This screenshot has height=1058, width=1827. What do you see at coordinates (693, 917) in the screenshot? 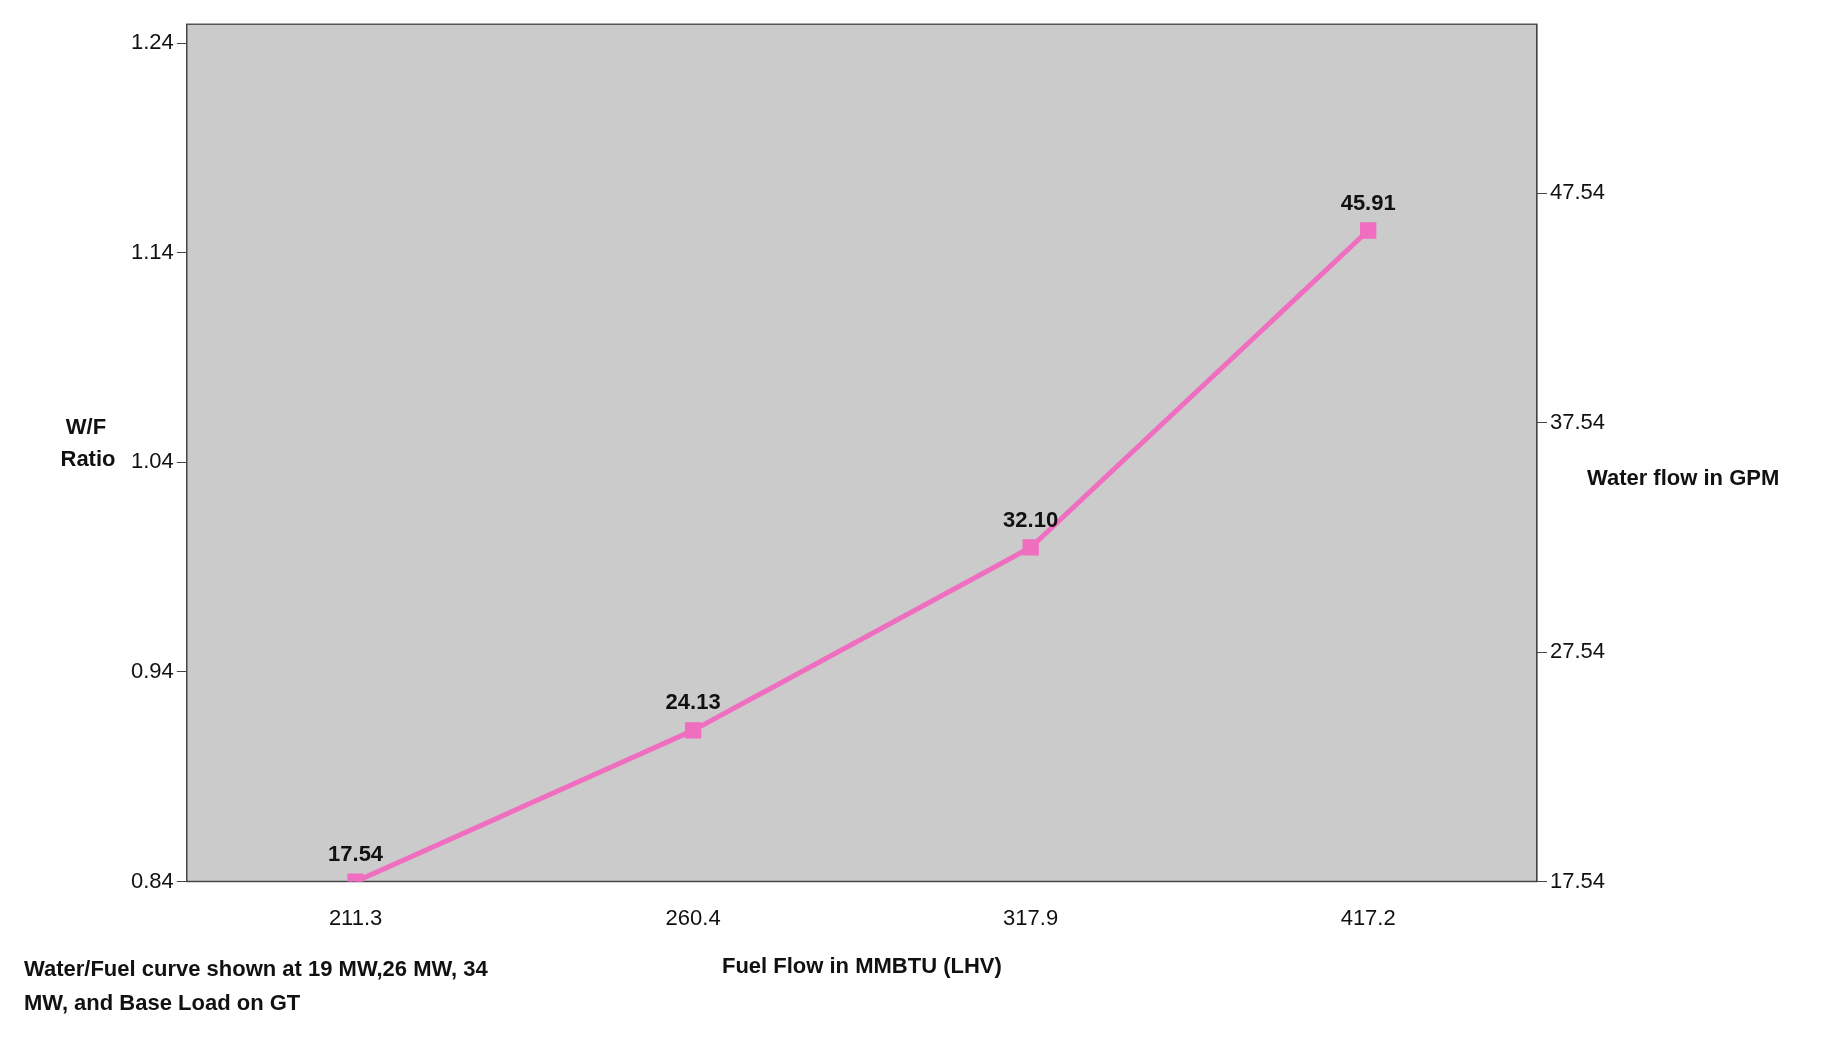
I see `x-tick-label: 260.4` at bounding box center [693, 917].